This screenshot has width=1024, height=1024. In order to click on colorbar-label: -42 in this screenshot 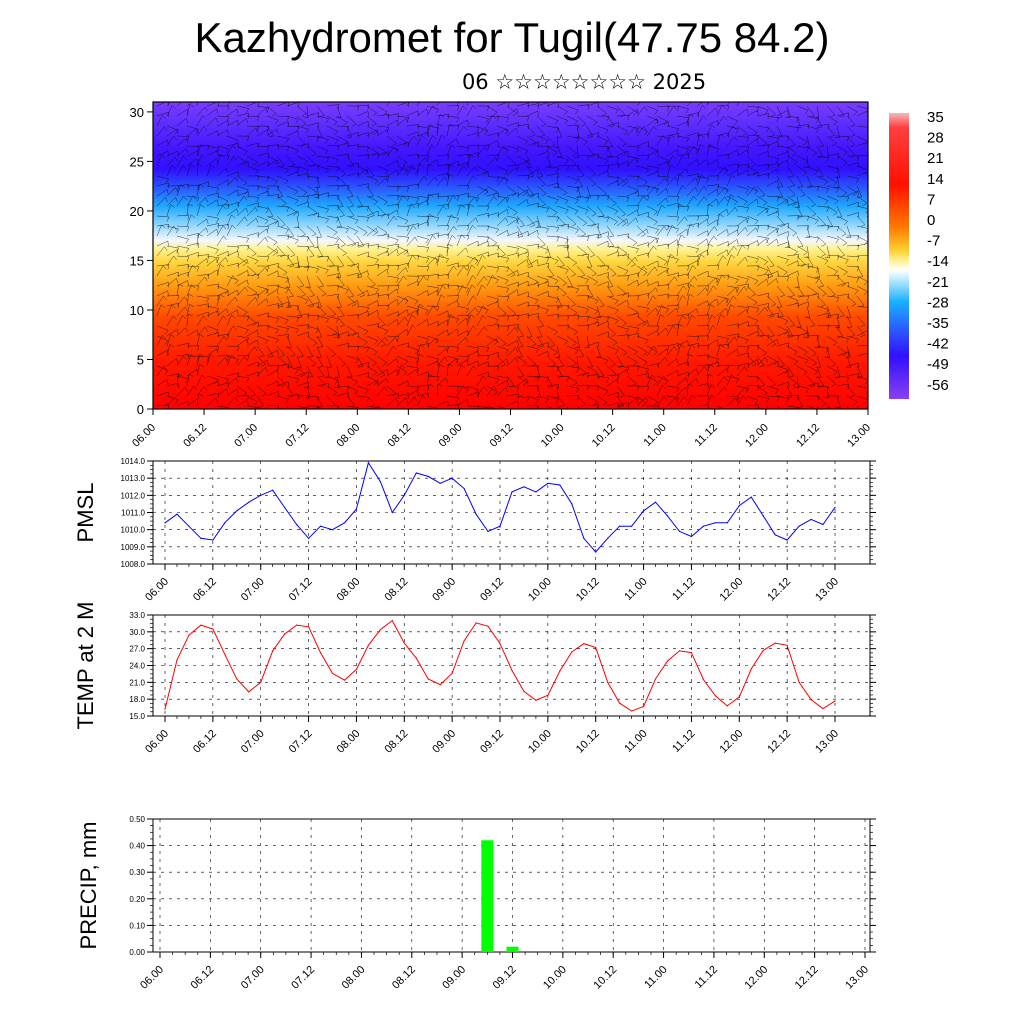, I will do `click(938, 344)`.